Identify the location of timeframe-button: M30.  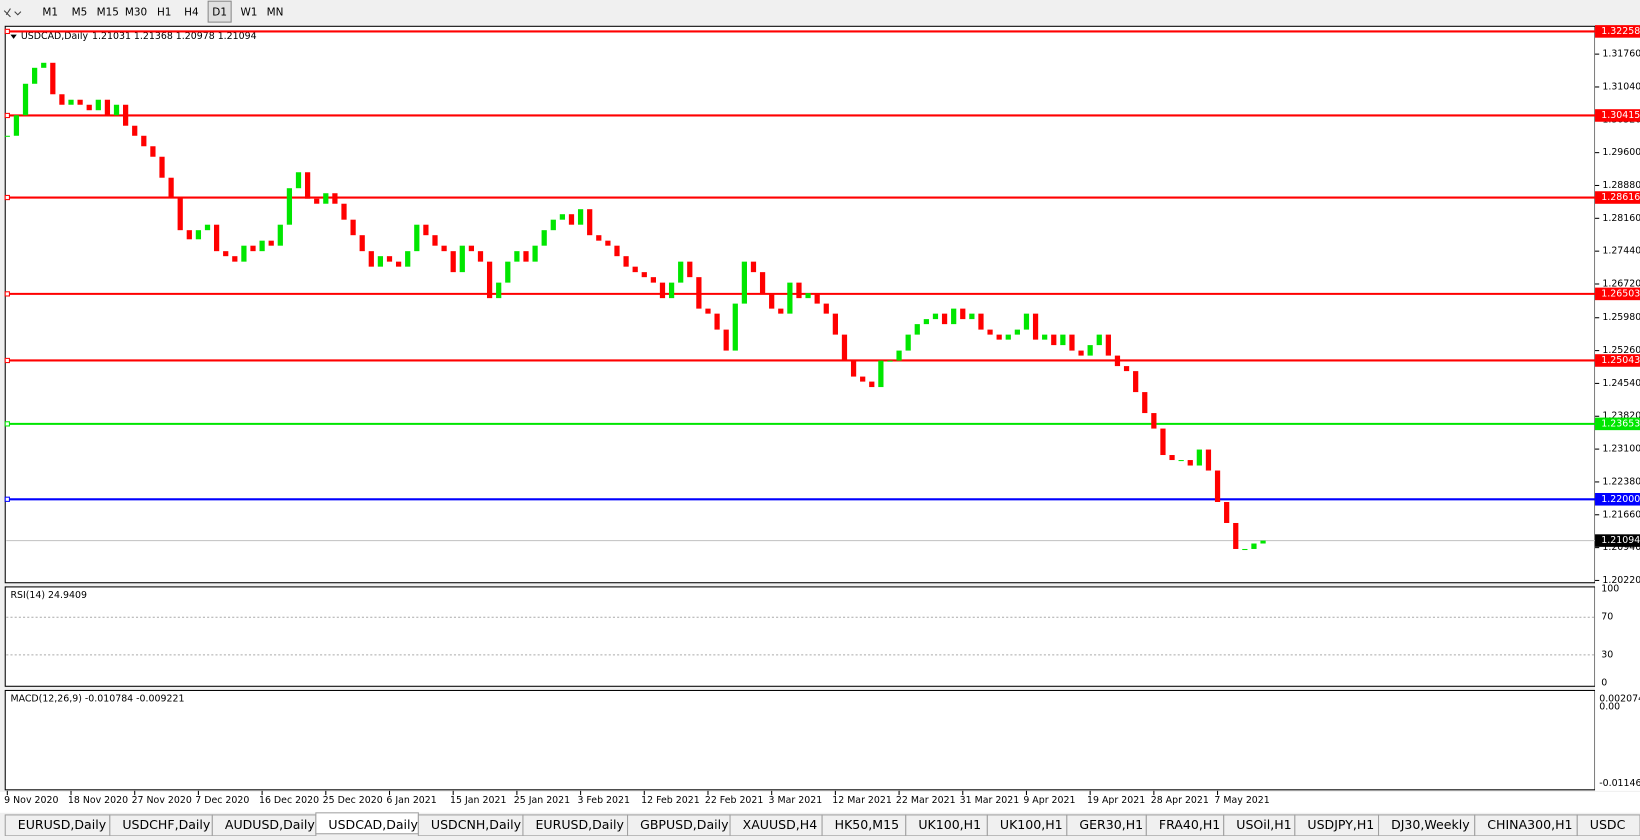
(136, 13).